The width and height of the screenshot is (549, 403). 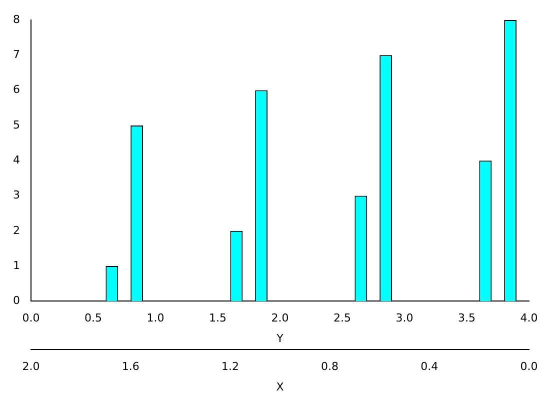 I want to click on y-tick-label: 7, so click(x=16, y=55).